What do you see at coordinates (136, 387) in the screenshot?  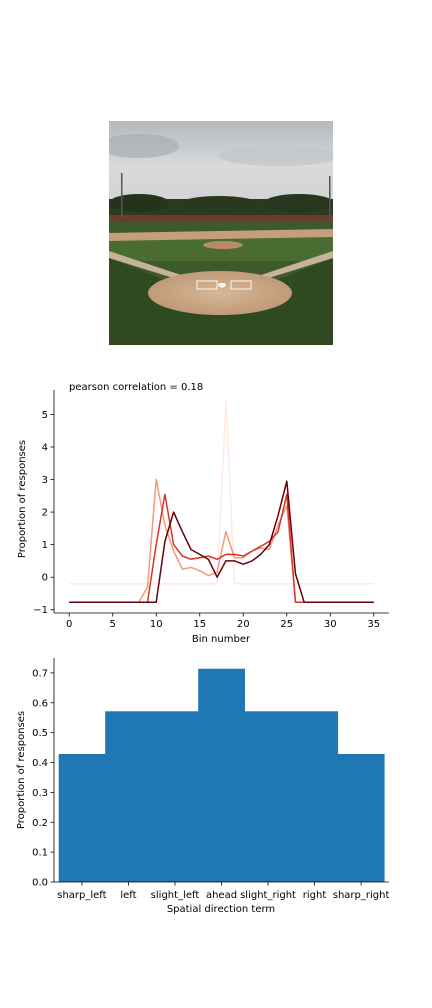 I see `line-chart-title: pearson correlation = 0.18` at bounding box center [136, 387].